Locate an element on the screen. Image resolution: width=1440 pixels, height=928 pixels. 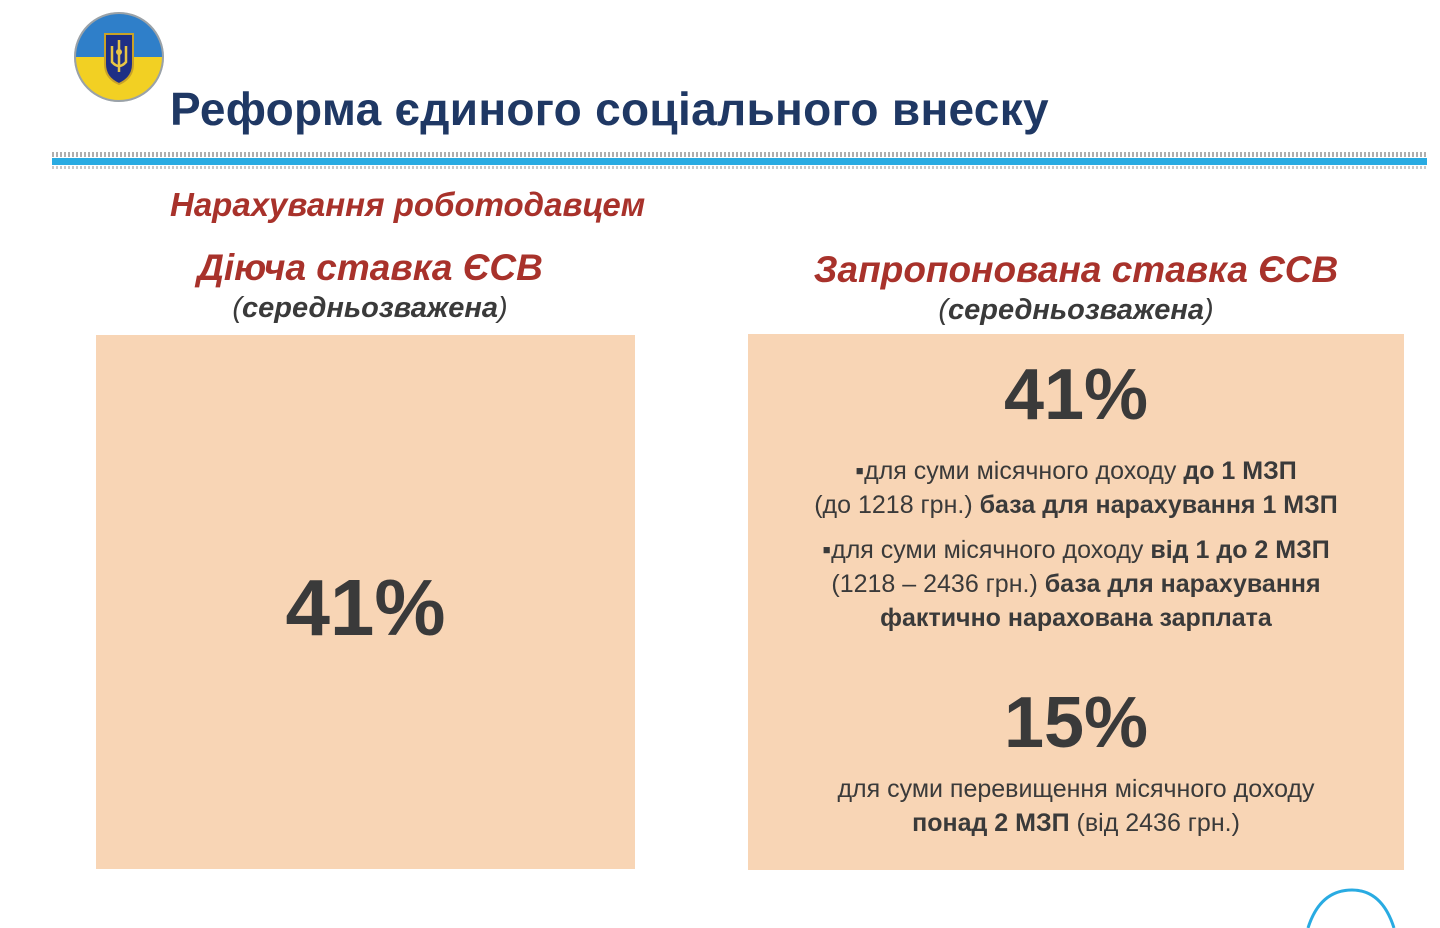
left-heading: Діюча ставка ЄСВ is located at coordinates (370, 267).